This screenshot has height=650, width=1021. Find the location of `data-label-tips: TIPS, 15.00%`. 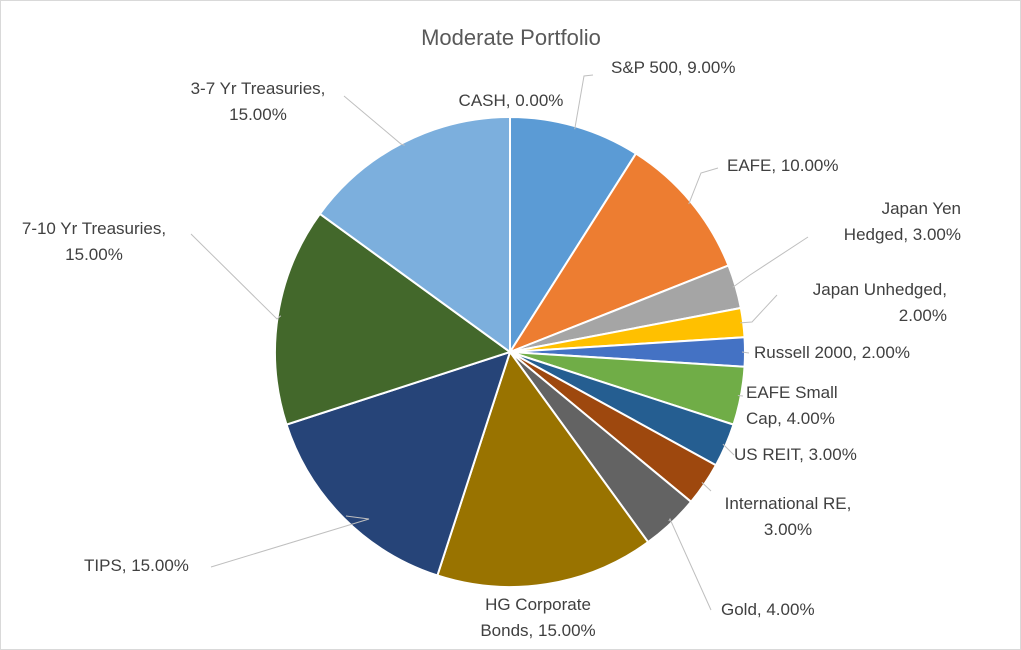

data-label-tips: TIPS, 15.00% is located at coordinates (136, 565).